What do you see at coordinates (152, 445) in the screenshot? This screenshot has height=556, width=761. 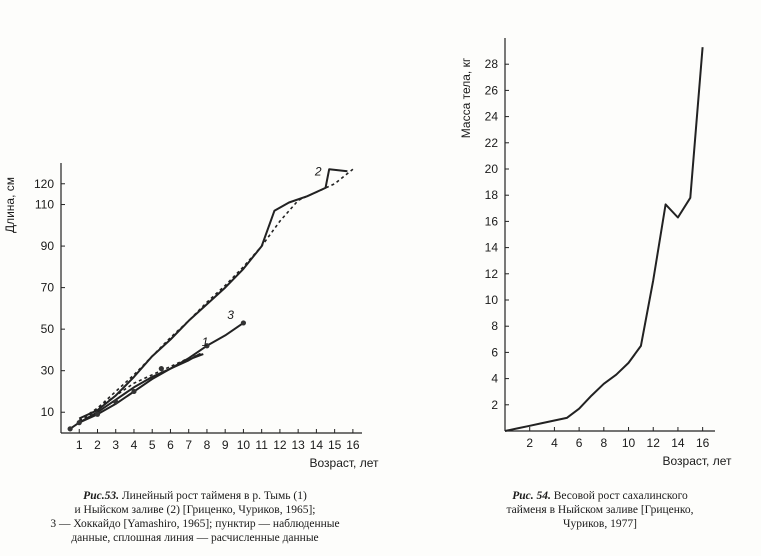 I see `chart0-xtick-label: 5` at bounding box center [152, 445].